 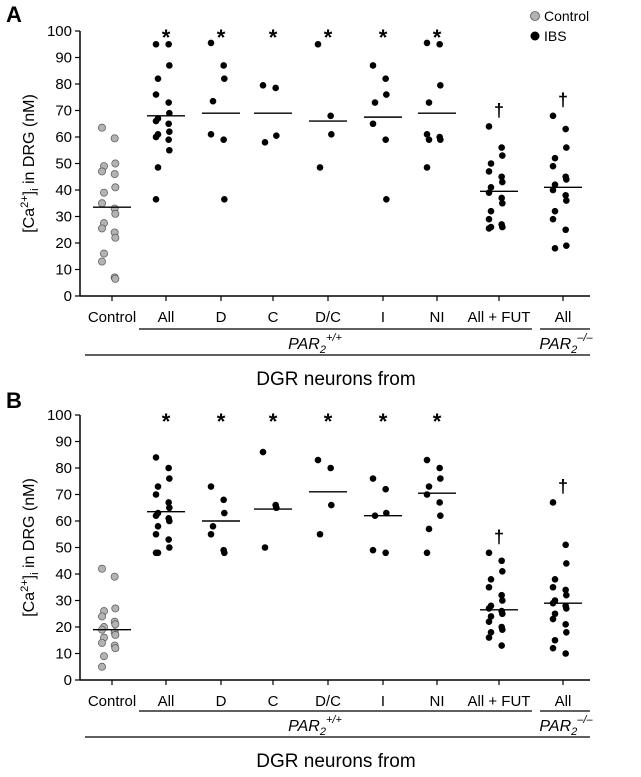 What do you see at coordinates (383, 317) in the screenshot?
I see `x-category-label: I` at bounding box center [383, 317].